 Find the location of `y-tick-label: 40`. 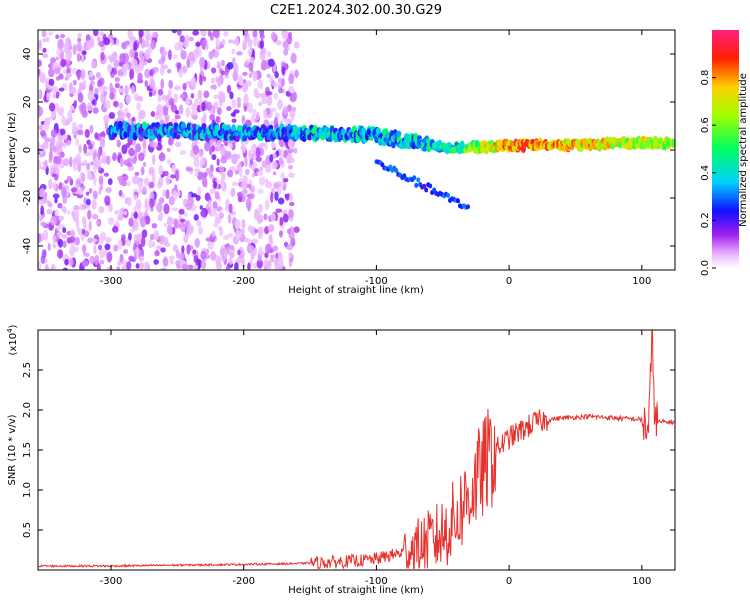

y-tick-label: 40 is located at coordinates (27, 54).